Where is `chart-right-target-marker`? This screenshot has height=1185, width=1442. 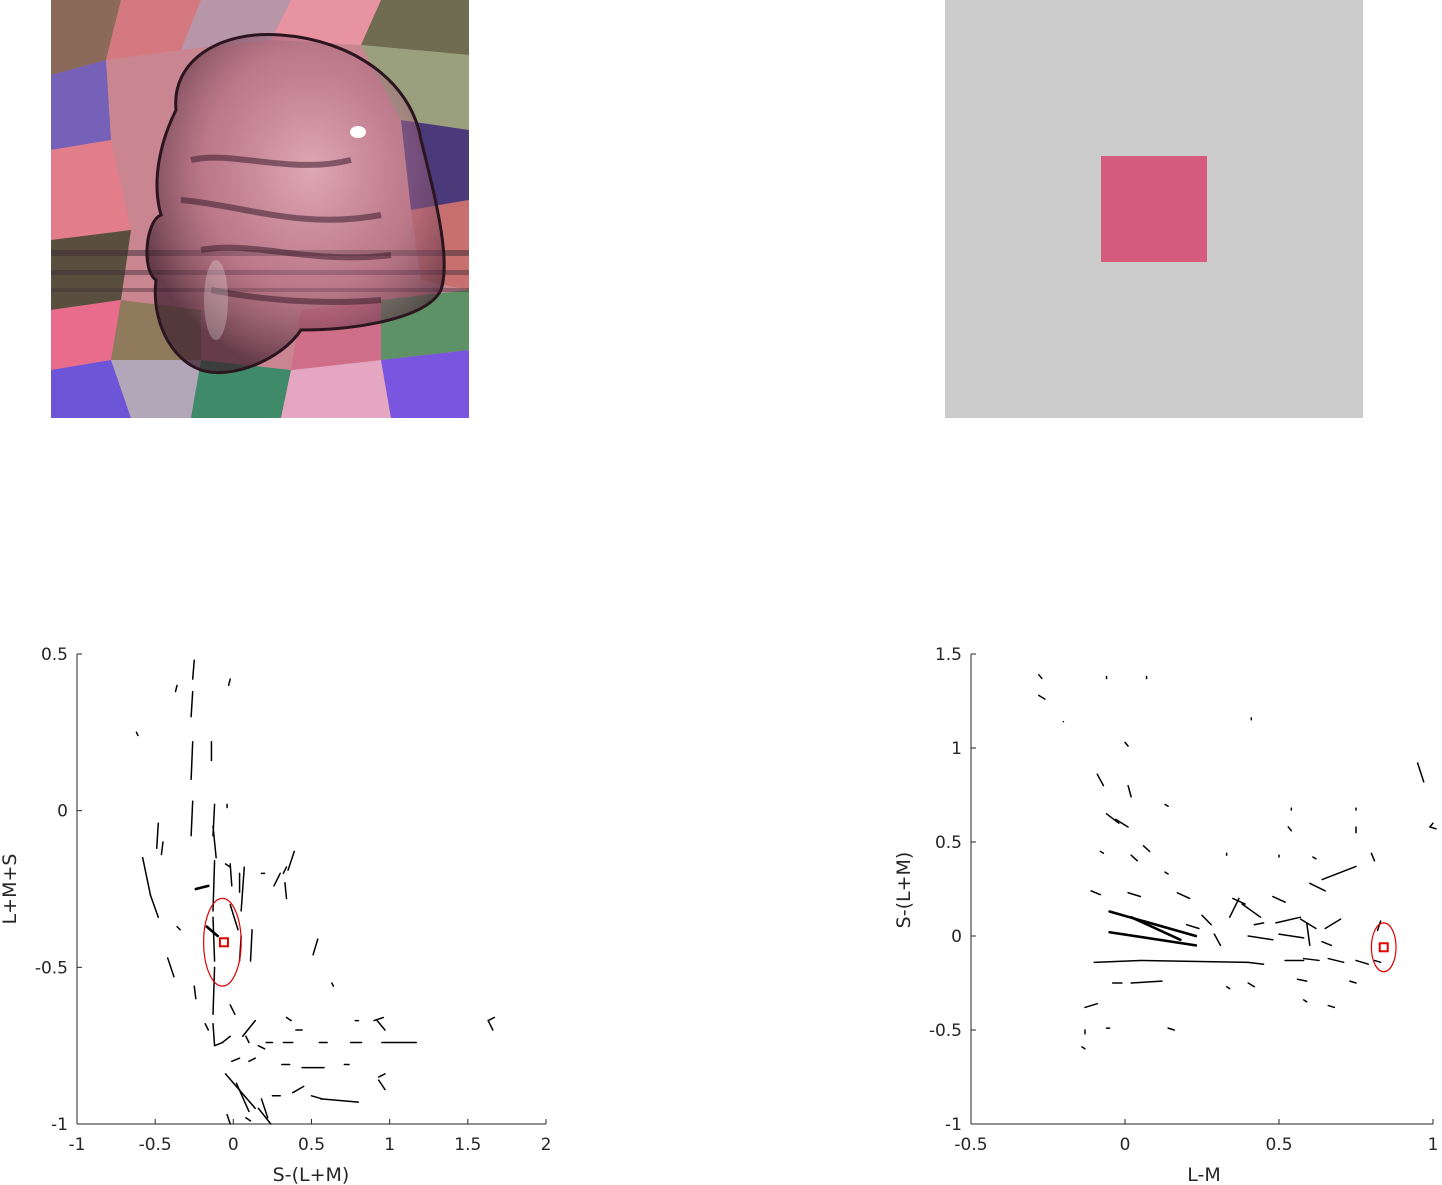
chart-right-target-marker is located at coordinates (1383, 947).